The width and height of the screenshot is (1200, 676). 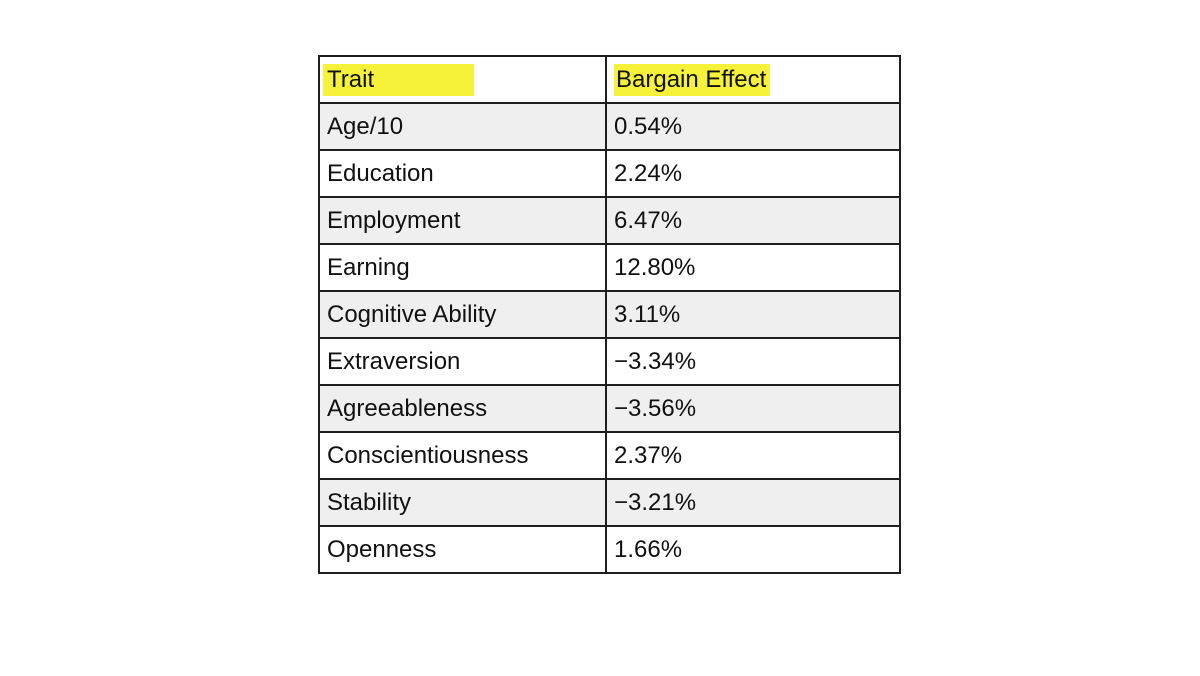 I want to click on effect-cell: 2.24%, so click(x=753, y=173).